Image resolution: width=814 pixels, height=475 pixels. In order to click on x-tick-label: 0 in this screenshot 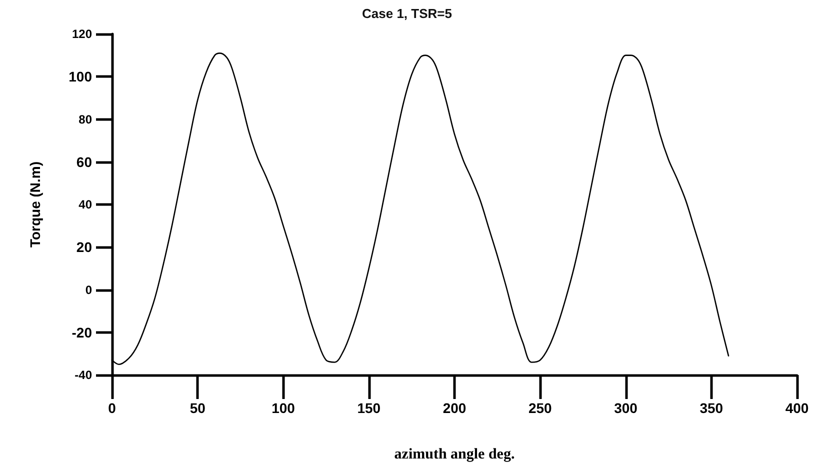, I will do `click(112, 408)`.